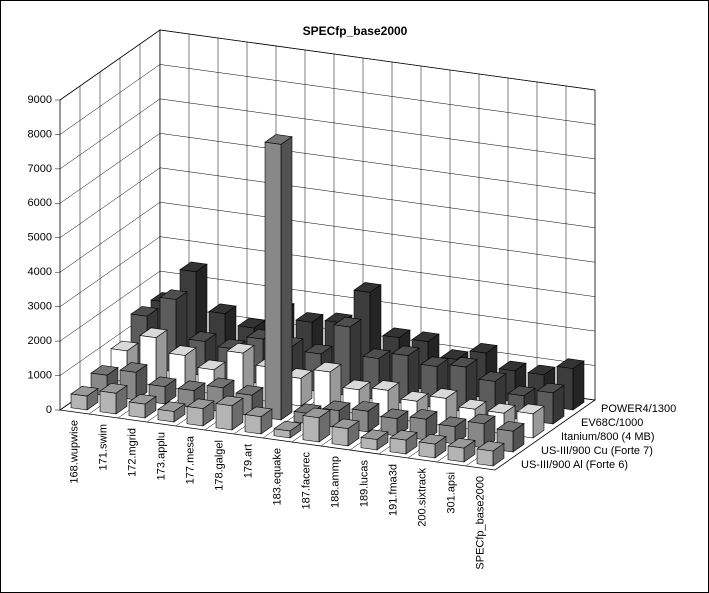 The width and height of the screenshot is (709, 593). What do you see at coordinates (40, 134) in the screenshot?
I see `y-tick-label: 8000` at bounding box center [40, 134].